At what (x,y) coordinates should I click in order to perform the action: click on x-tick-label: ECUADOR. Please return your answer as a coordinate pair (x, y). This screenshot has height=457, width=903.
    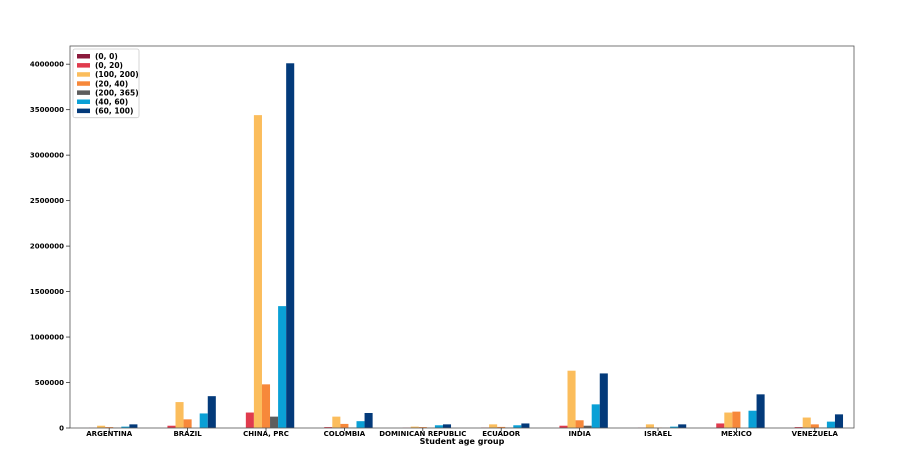
    Looking at the image, I should click on (501, 434).